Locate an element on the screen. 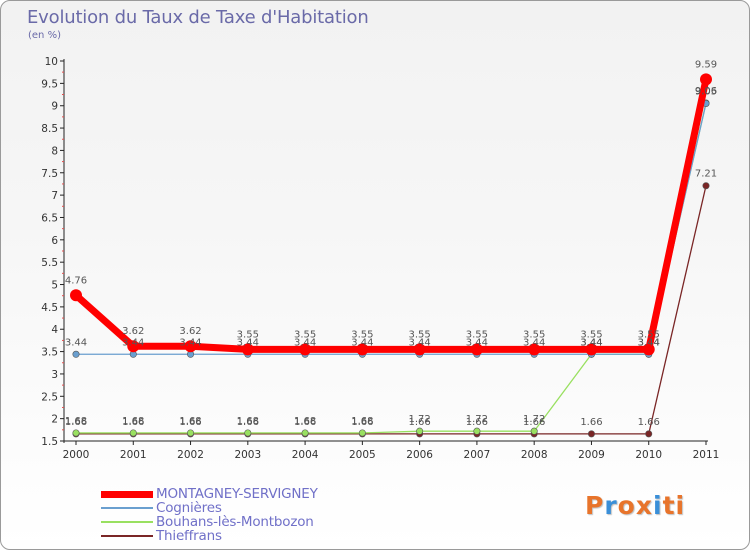  proxiti-logo: Proxiti is located at coordinates (635, 505).